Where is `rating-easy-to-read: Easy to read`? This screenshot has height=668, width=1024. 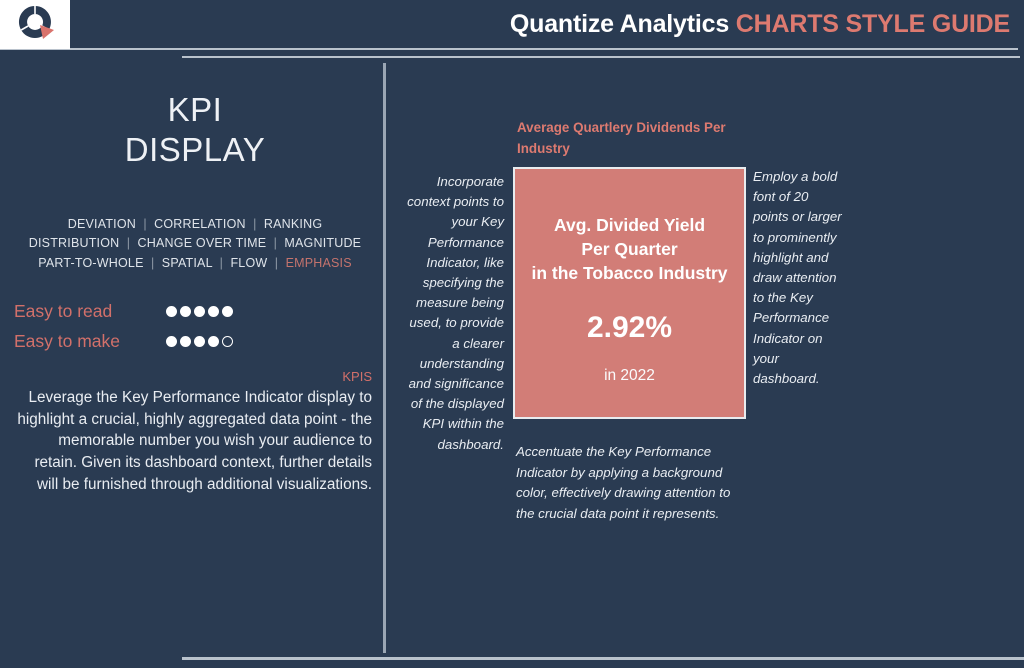
rating-easy-to-read: Easy to read is located at coordinates (195, 311).